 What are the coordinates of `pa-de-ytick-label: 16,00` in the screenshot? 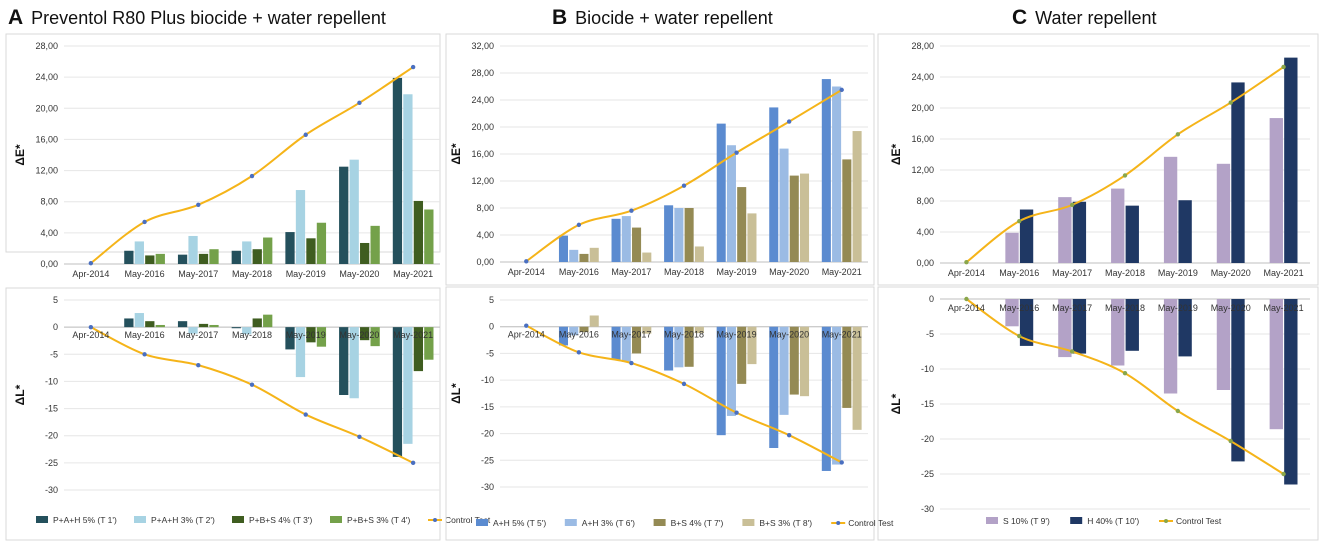 It's located at (46, 139).